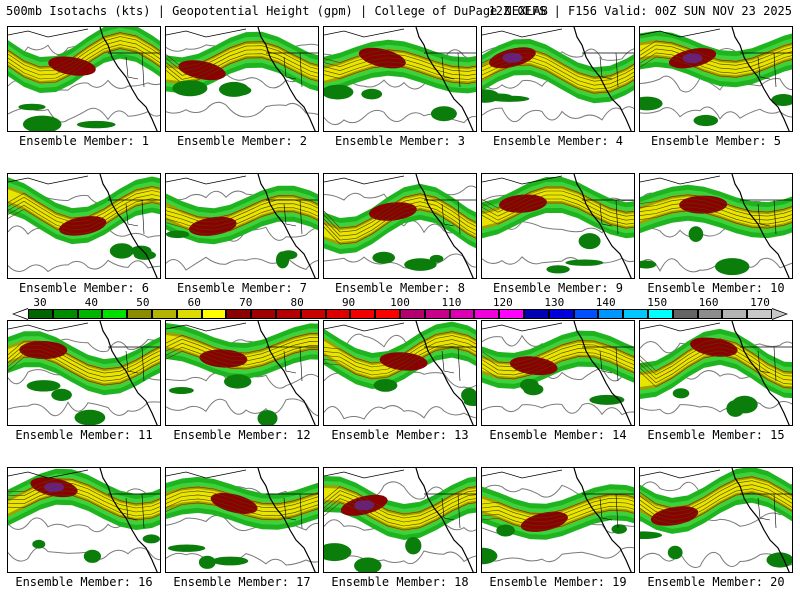  Describe the element at coordinates (760, 302) in the screenshot. I see `colorbar-tick-label: 170` at that location.